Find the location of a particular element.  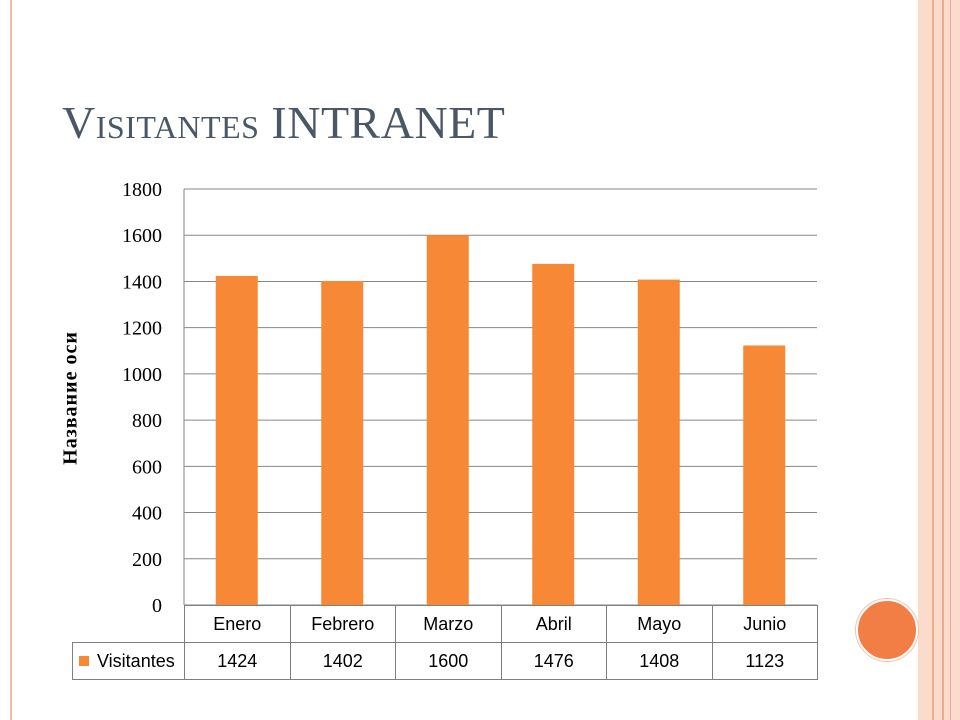

y-tick-label: 800 is located at coordinates (147, 421).